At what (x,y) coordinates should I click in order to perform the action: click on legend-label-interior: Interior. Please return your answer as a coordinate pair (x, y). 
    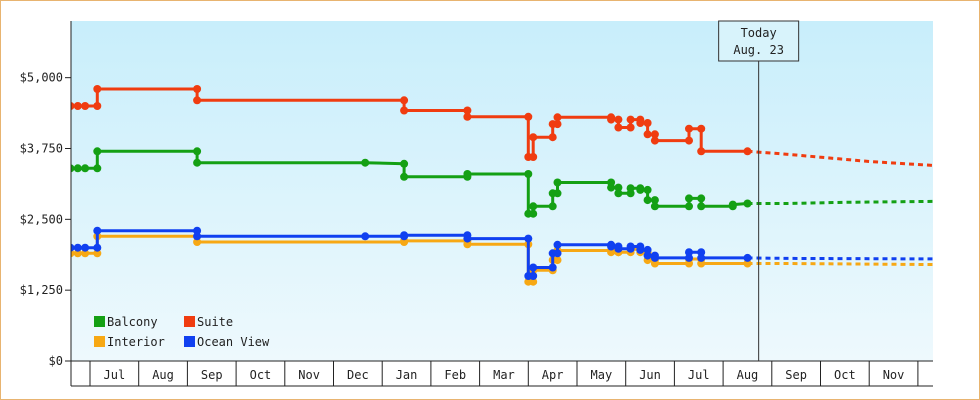
    Looking at the image, I should click on (136, 342).